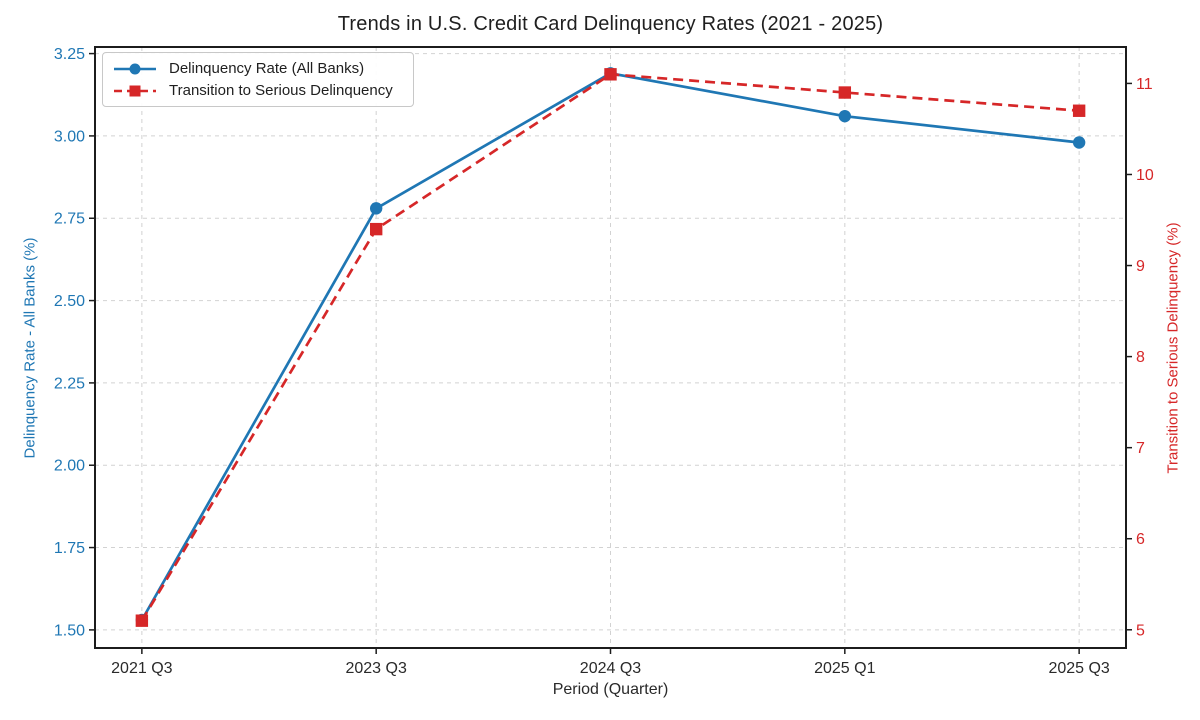  Describe the element at coordinates (69, 383) in the screenshot. I see `left-tick-label: 2.25` at that location.